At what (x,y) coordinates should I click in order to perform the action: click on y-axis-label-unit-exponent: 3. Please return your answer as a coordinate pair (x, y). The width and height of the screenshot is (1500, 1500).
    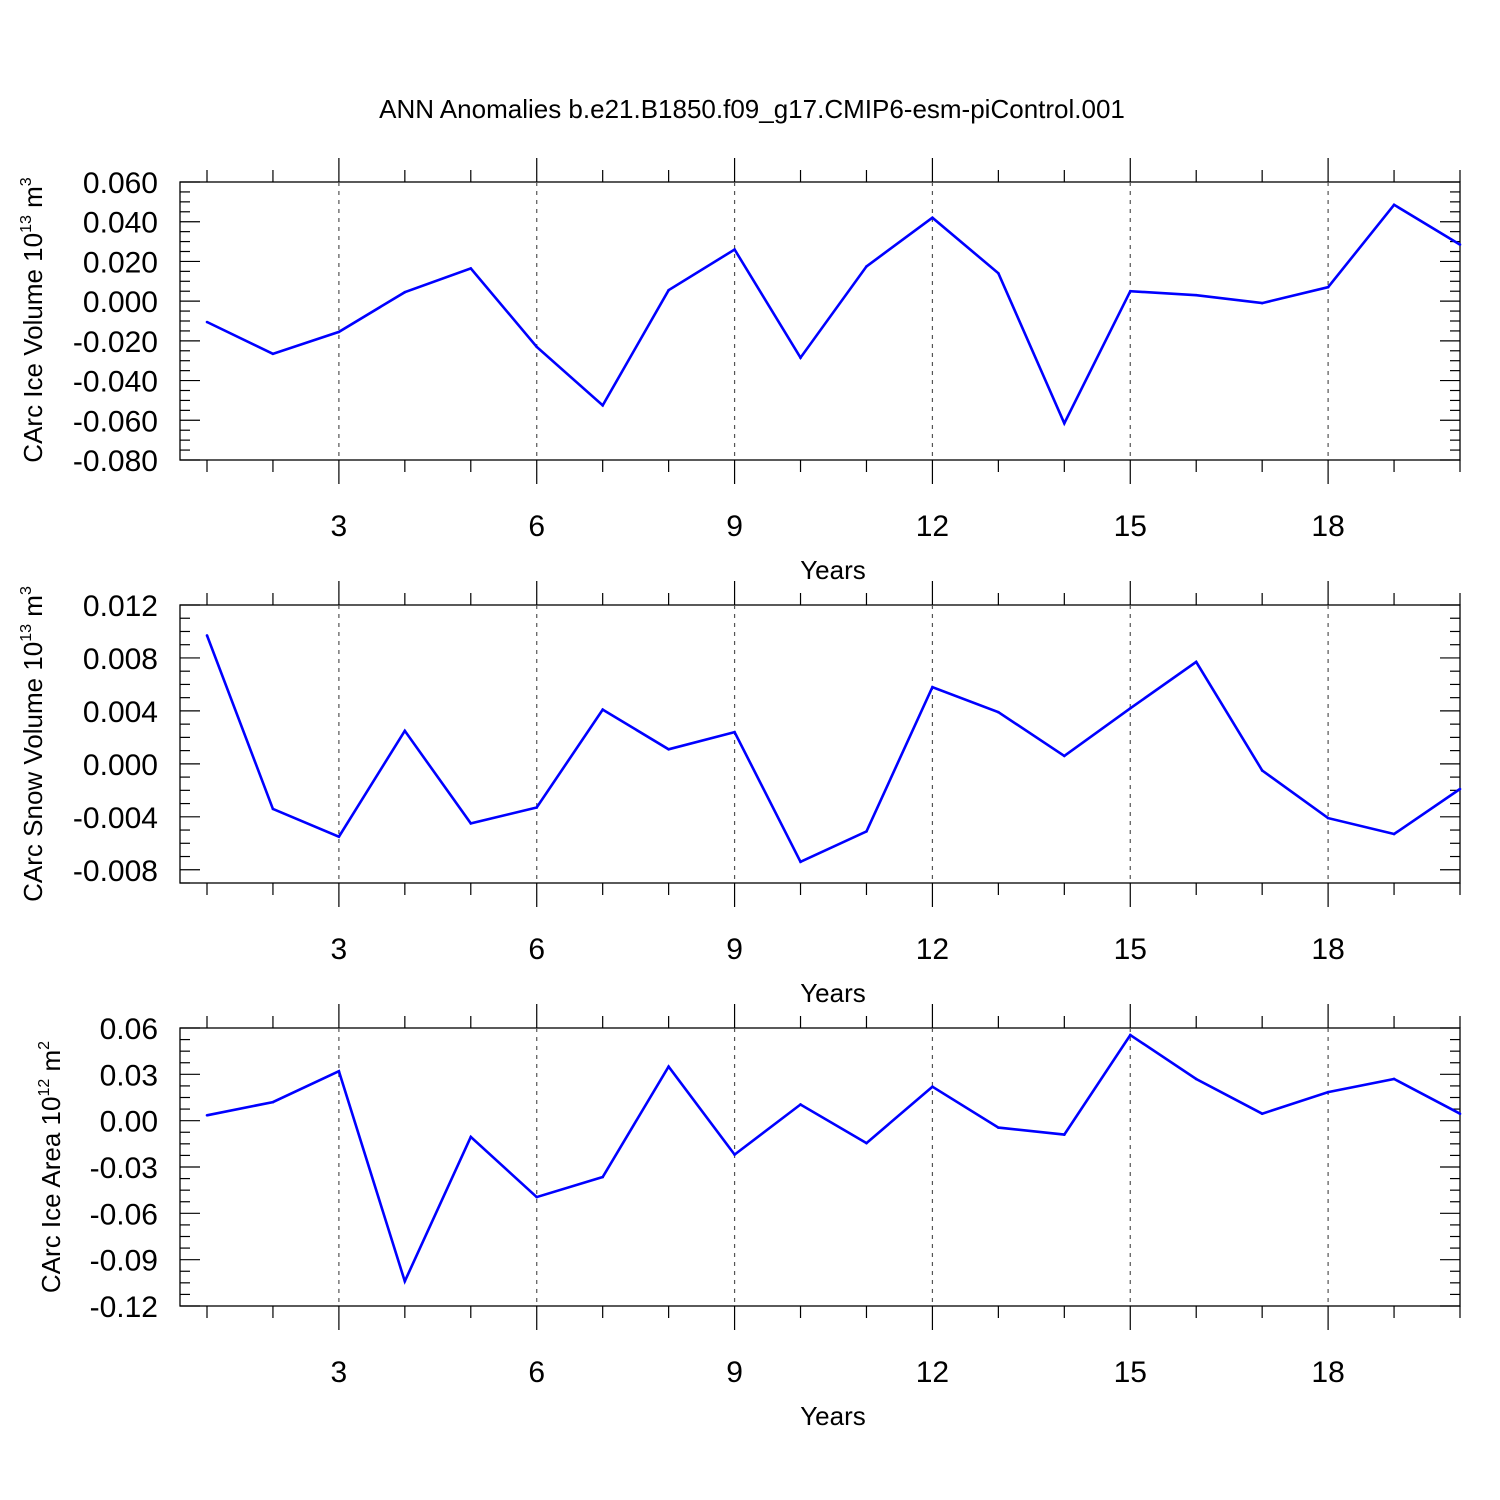
    Looking at the image, I should click on (26, 181).